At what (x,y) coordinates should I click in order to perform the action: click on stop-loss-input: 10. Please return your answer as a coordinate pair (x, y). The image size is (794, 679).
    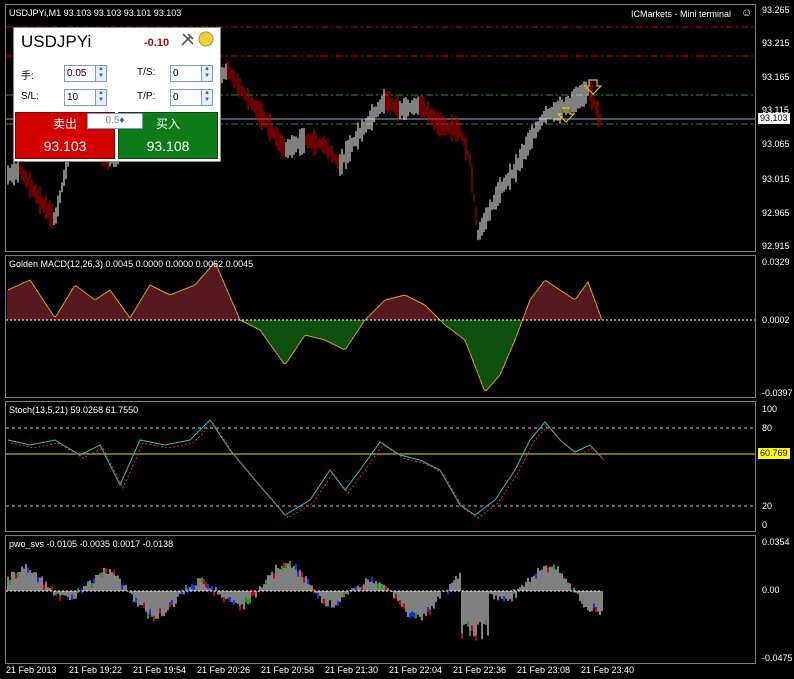
    Looking at the image, I should click on (80, 97).